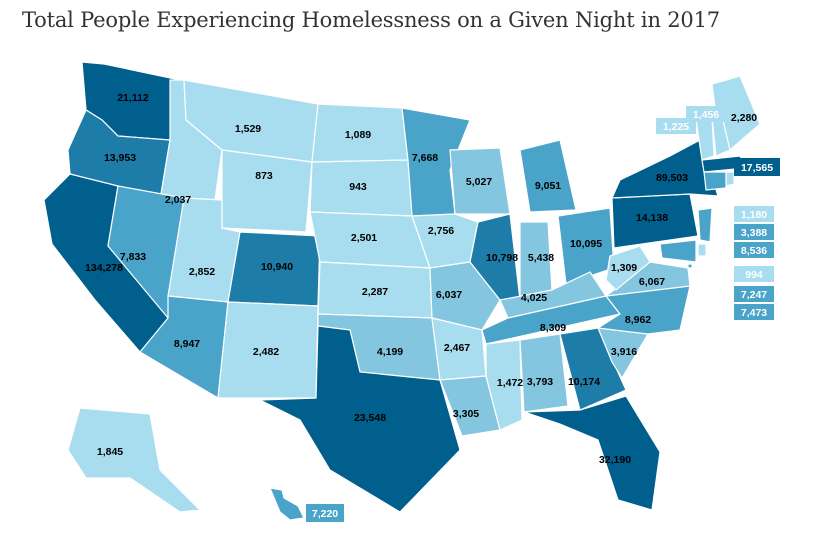 This screenshot has height=552, width=818. I want to click on state-label-nevada: 7,833, so click(133, 257).